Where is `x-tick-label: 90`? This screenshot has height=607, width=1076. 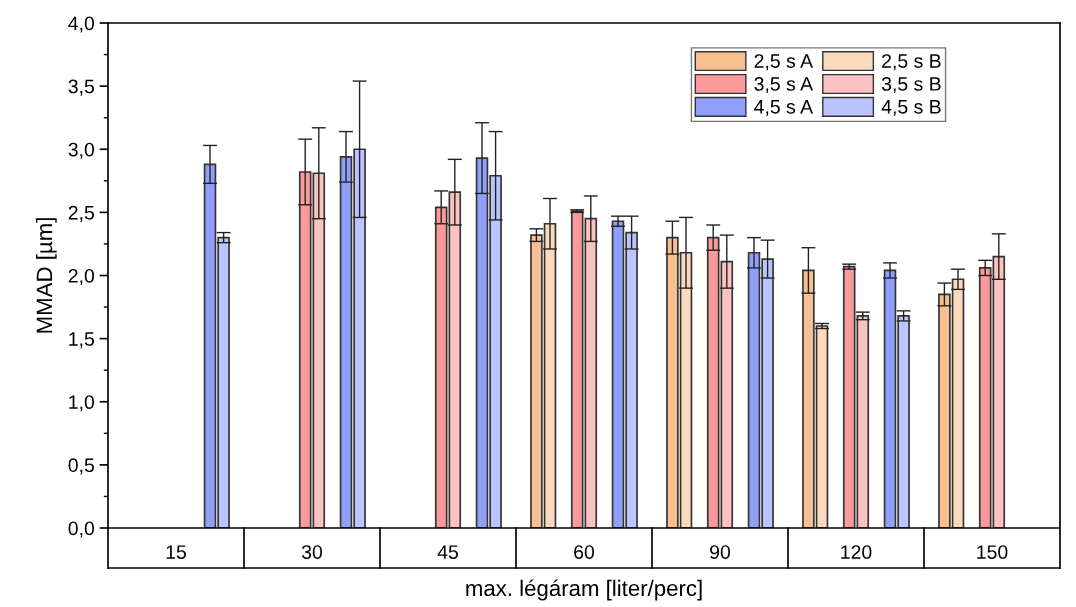
x-tick-label: 90 is located at coordinates (720, 552).